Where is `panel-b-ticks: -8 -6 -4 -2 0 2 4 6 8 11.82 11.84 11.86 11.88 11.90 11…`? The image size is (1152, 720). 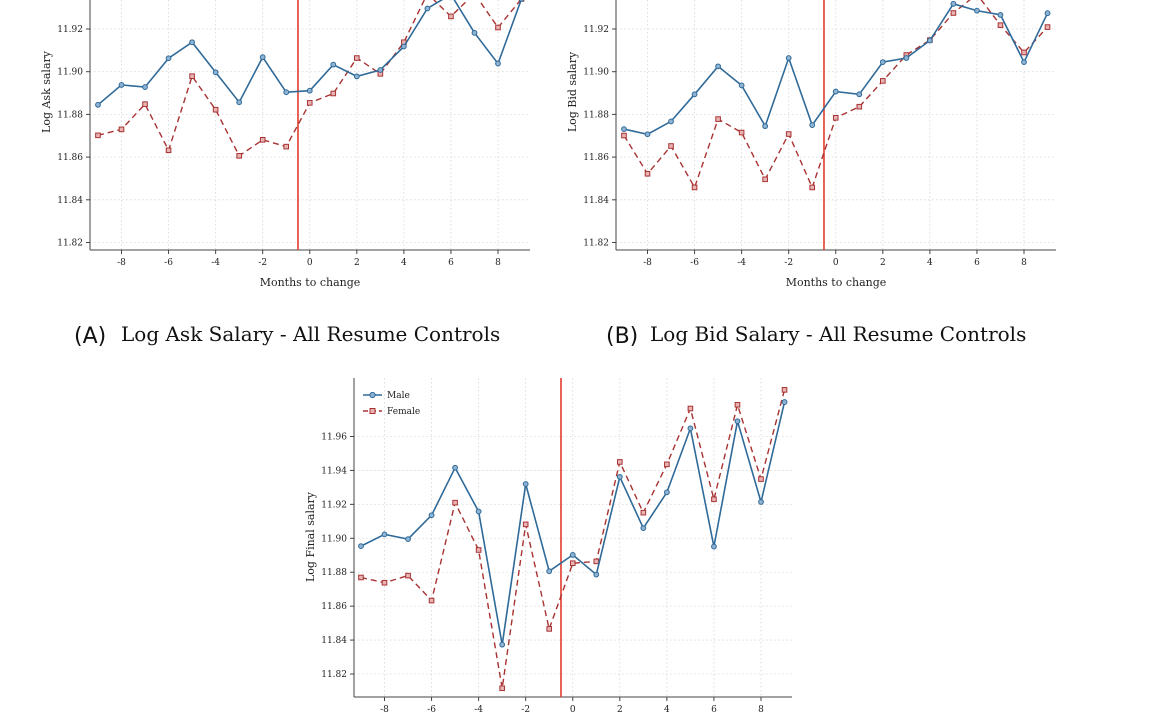 panel-b-ticks: -8 -6 -4 -2 0 2 4 6 8 11.82 11.84 11.86 11.88 11.90 11… is located at coordinates (805, 146).